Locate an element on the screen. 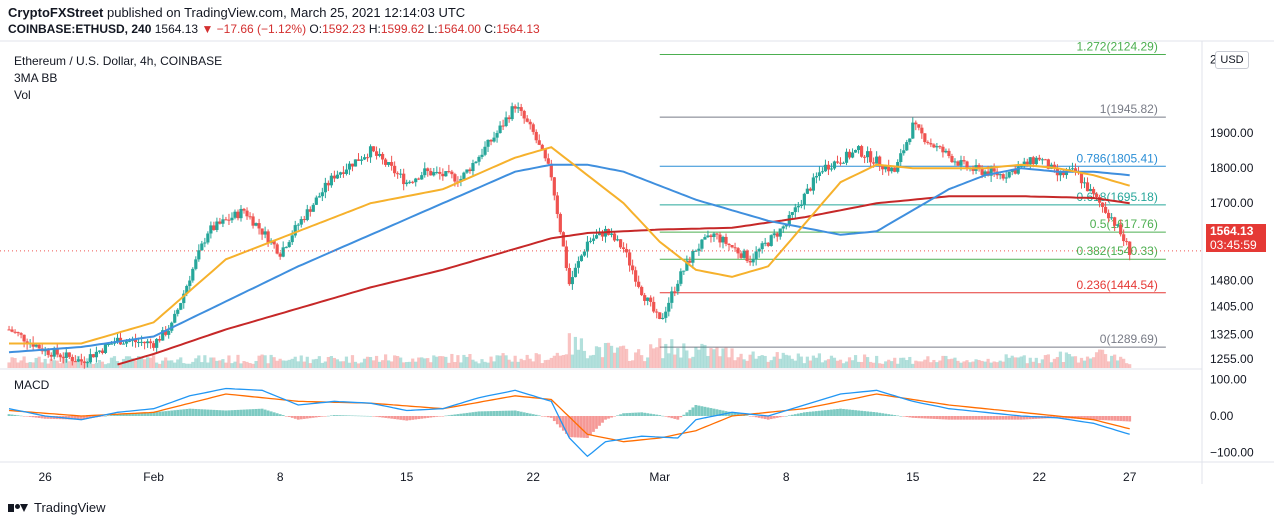 The width and height of the screenshot is (1274, 528). legend-indicator-vol: Vol is located at coordinates (22, 95).